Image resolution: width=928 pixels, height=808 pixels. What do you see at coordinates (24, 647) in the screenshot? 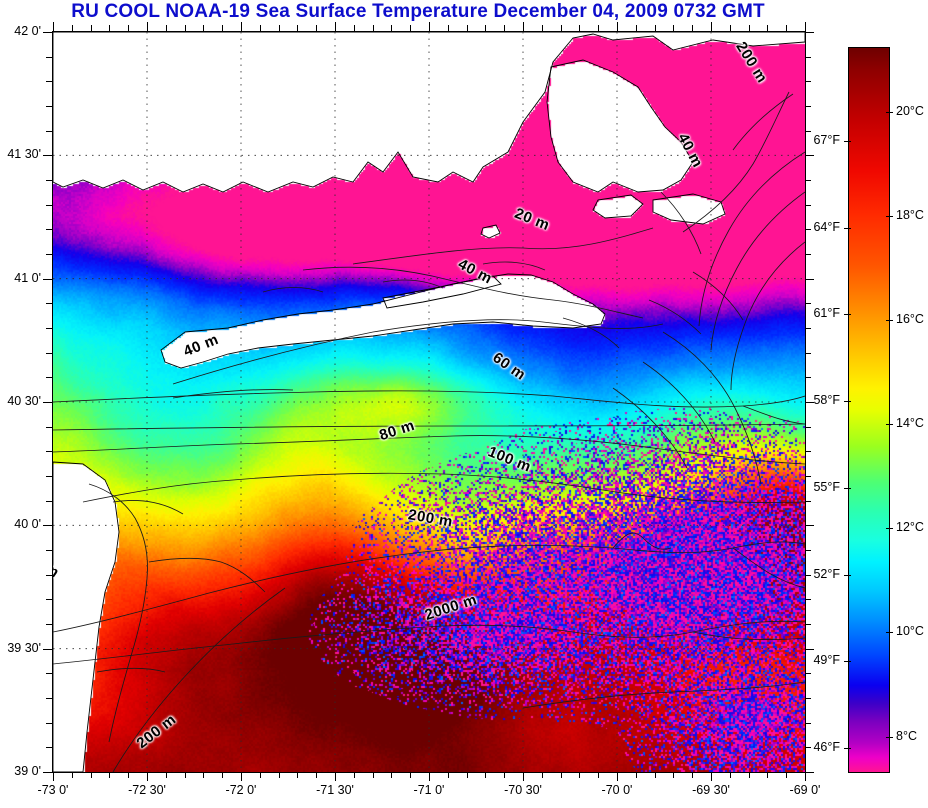
I see `axis-tick-label: 39 30'` at bounding box center [24, 647].